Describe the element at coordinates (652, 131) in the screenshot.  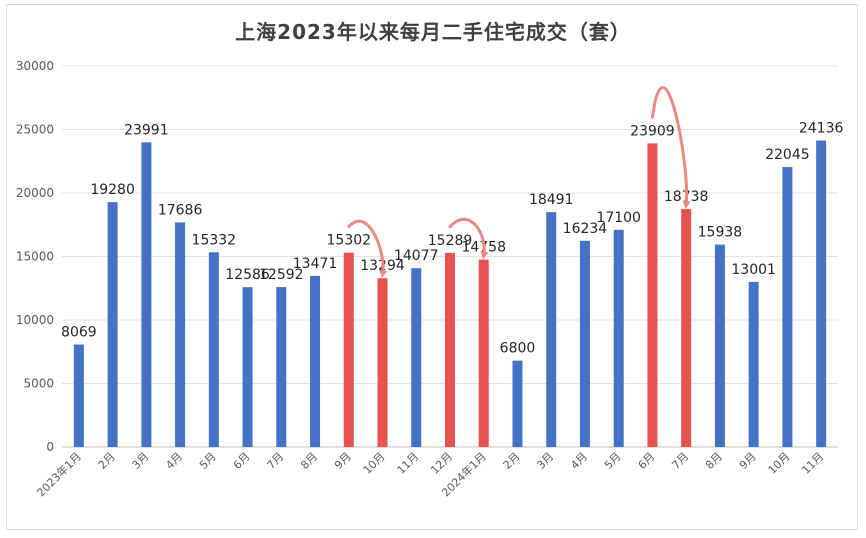
I see `data-label: 23909` at that location.